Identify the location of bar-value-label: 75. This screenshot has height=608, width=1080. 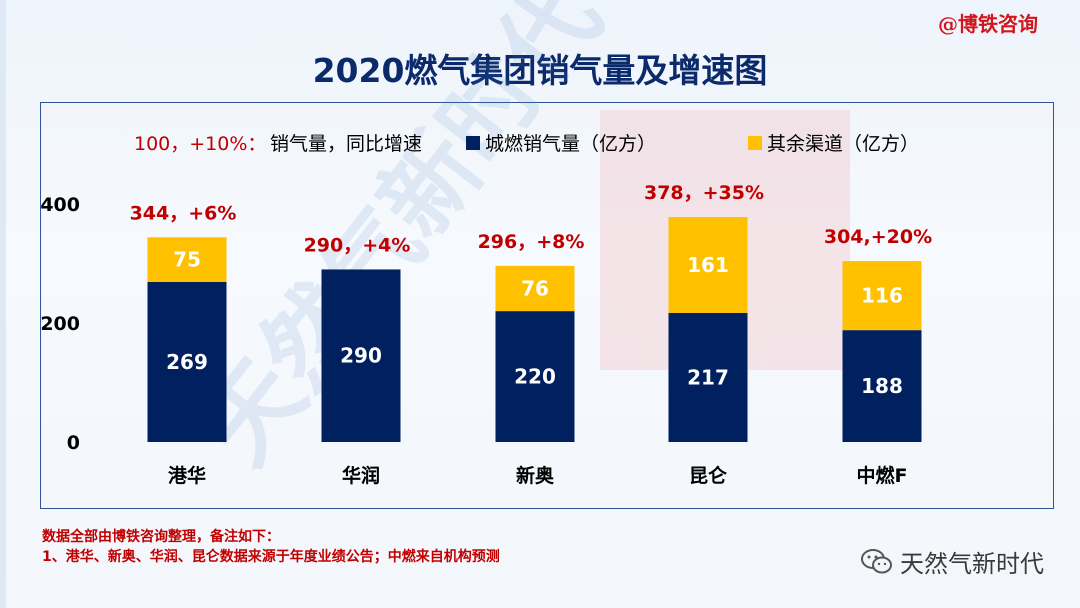
(187, 260).